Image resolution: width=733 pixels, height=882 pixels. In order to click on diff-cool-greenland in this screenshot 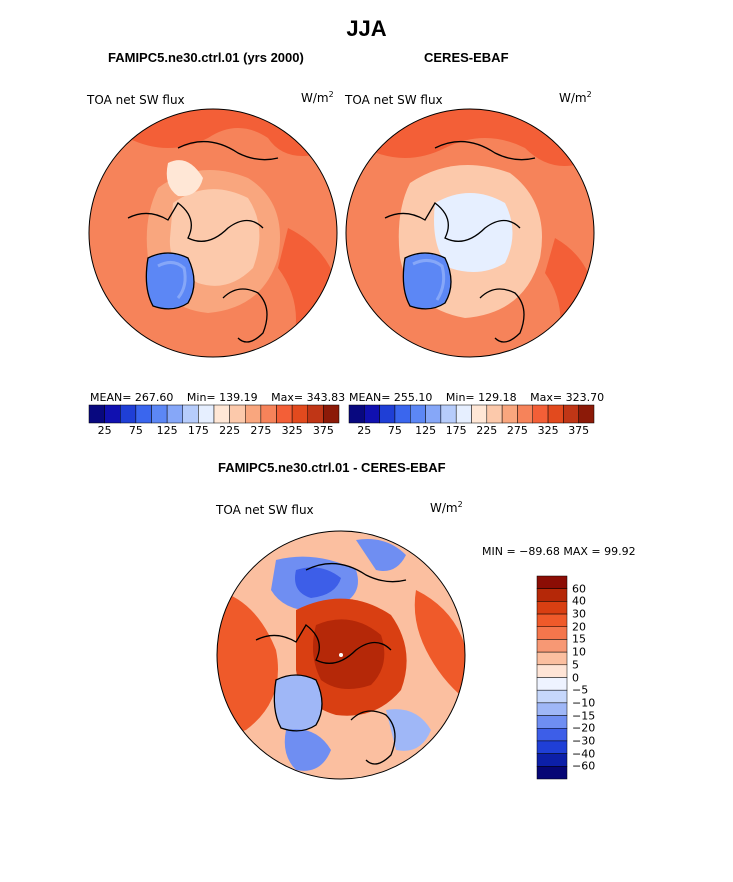, I will do `click(298, 703)`.